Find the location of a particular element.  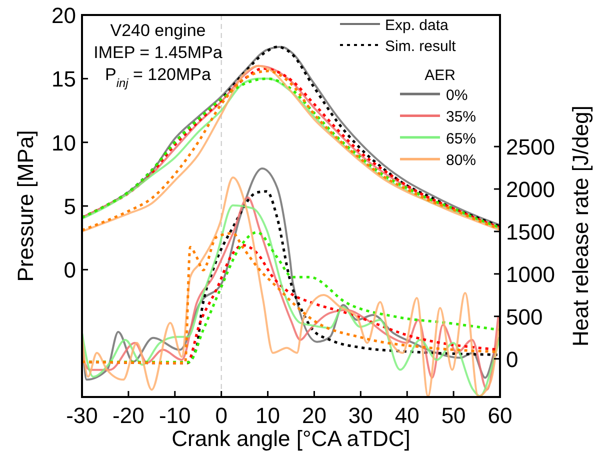

annotation: V240 engine is located at coordinates (158, 30).